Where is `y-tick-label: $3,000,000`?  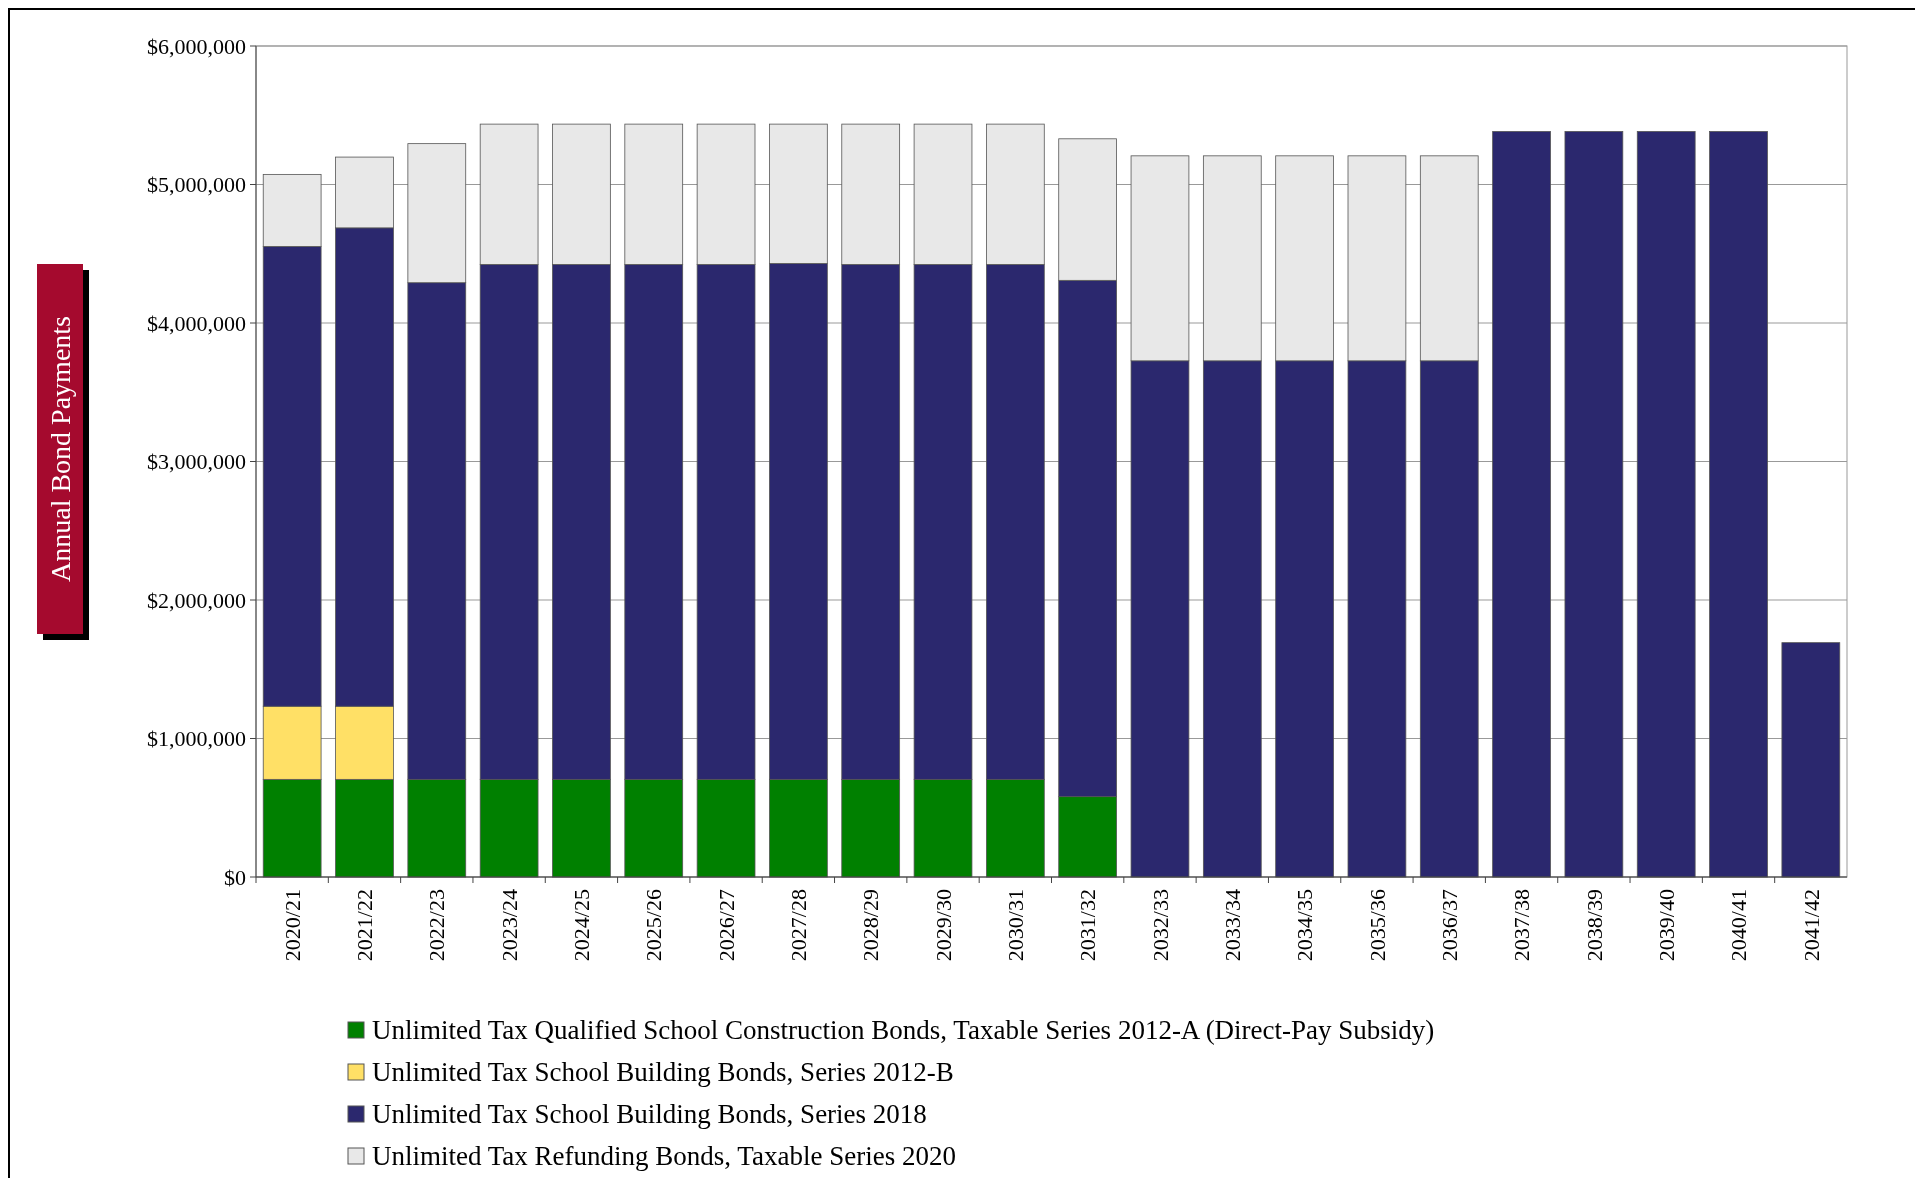 y-tick-label: $3,000,000 is located at coordinates (196, 462).